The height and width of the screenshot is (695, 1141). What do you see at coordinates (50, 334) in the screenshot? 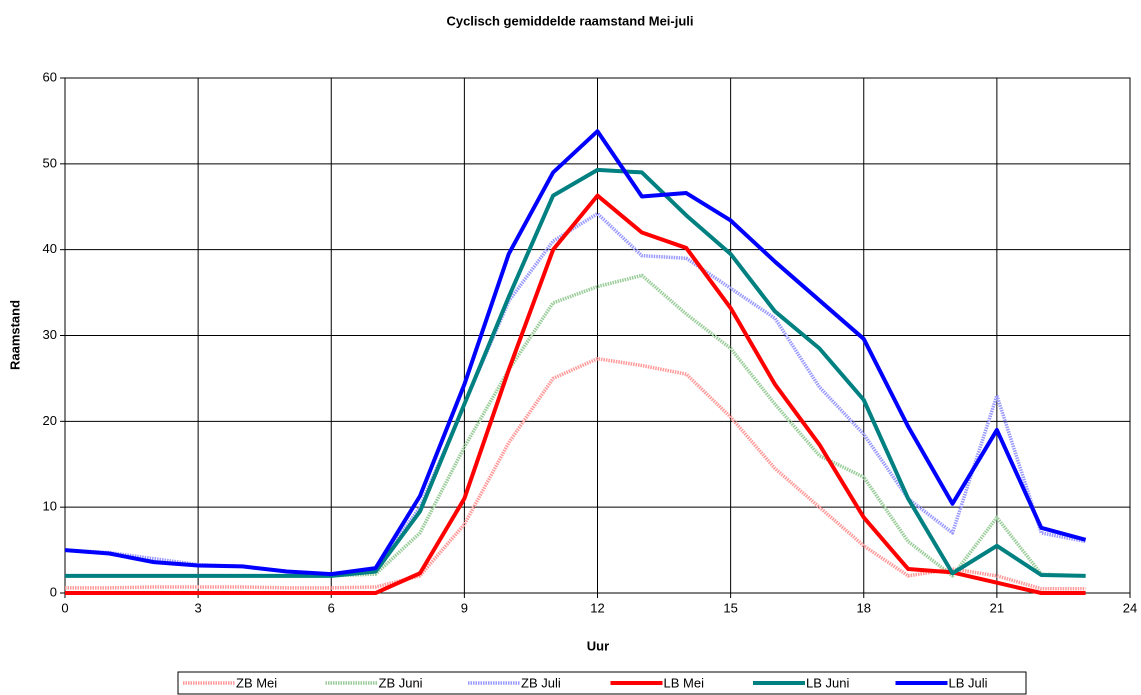
I see `y-tick-label: 30` at bounding box center [50, 334].